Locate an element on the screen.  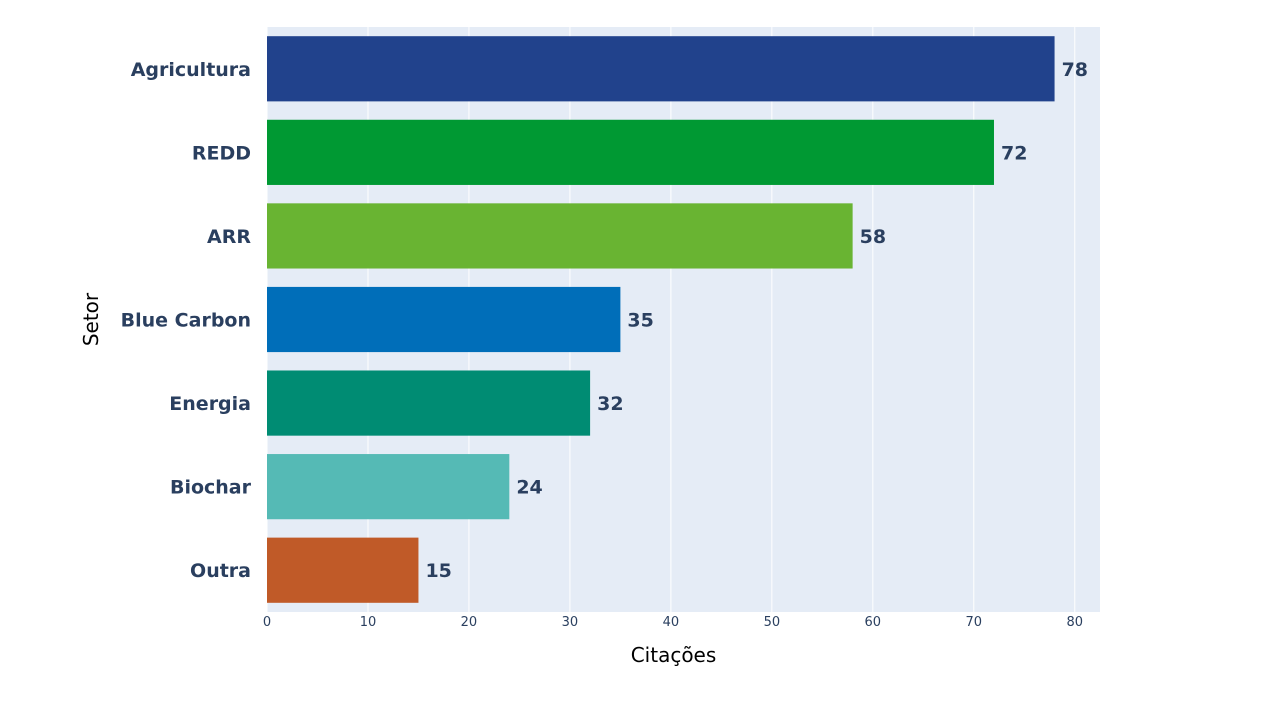
x-tick-label: 40 is located at coordinates (671, 622).